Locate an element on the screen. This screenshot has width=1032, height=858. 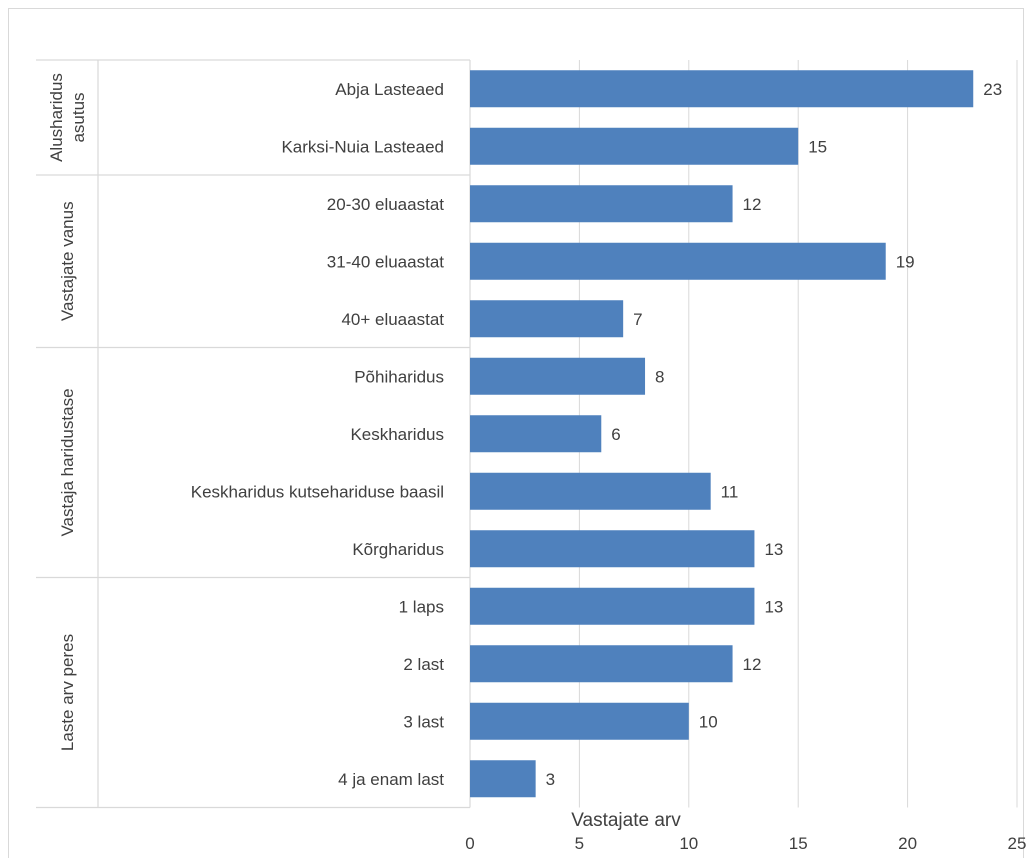
data-label: 8 is located at coordinates (659, 376).